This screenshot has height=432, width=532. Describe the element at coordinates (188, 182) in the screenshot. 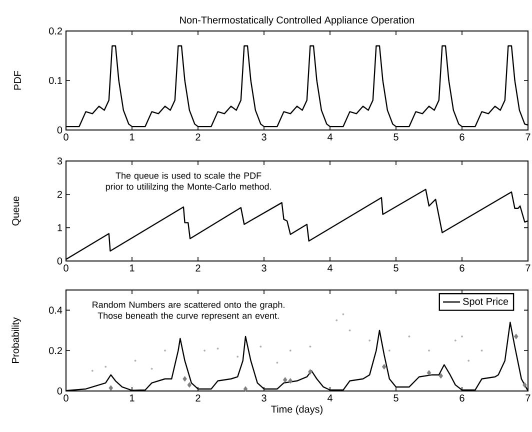

I see `annotation: The queue is used to scale the PDF prior to utililzing the Monte-Carlo method.` at that location.